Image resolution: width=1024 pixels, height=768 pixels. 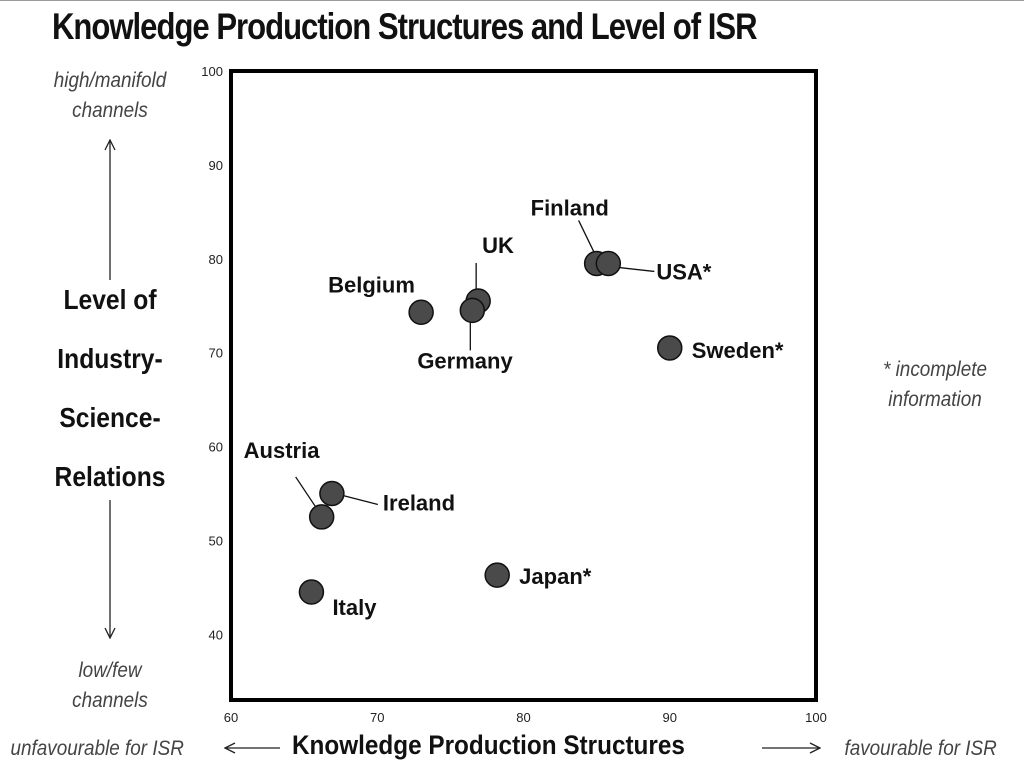 I want to click on y-low-line-1: low/few, so click(x=110, y=670).